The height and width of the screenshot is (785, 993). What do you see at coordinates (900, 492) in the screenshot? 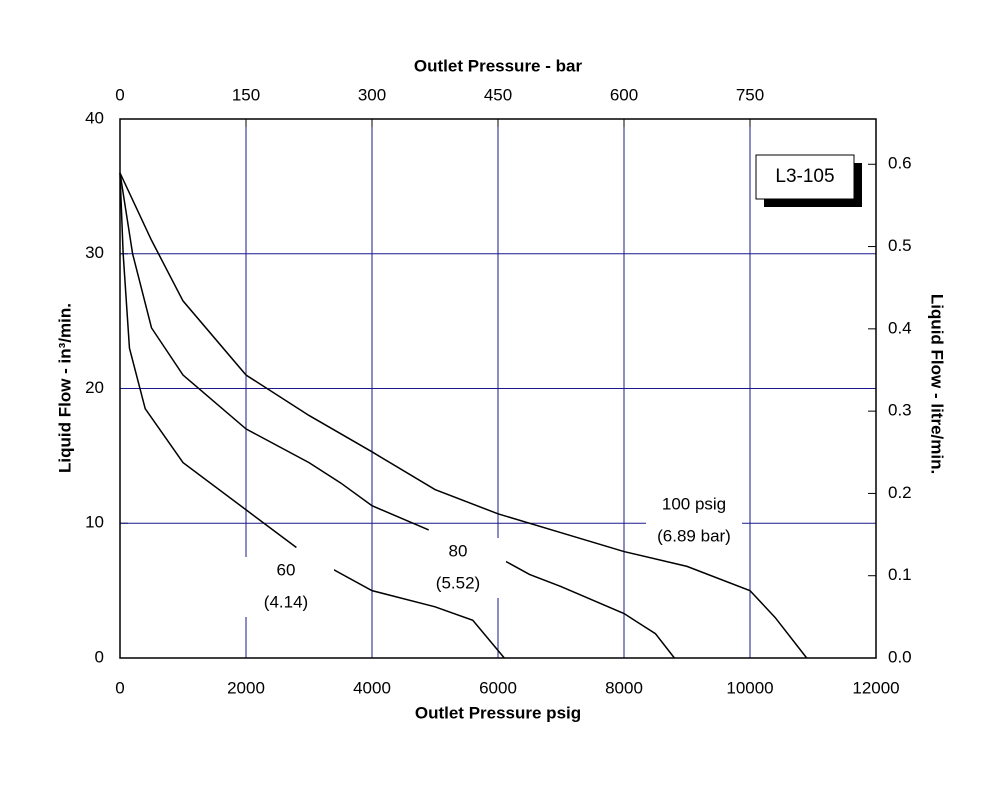
I see `y2-tick-label: 0.2` at bounding box center [900, 492].